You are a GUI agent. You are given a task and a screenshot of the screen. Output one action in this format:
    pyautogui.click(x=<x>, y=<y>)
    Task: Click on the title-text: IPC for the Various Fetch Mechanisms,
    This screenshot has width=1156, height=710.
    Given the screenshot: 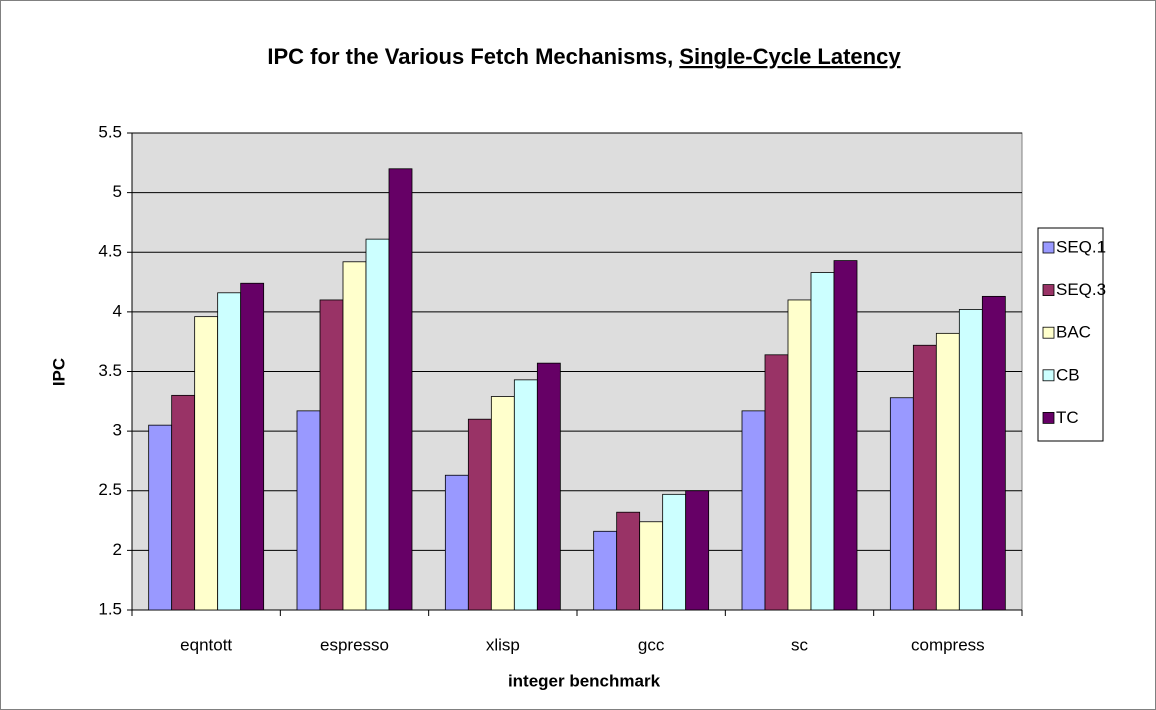 What is the action you would take?
    pyautogui.click(x=470, y=56)
    